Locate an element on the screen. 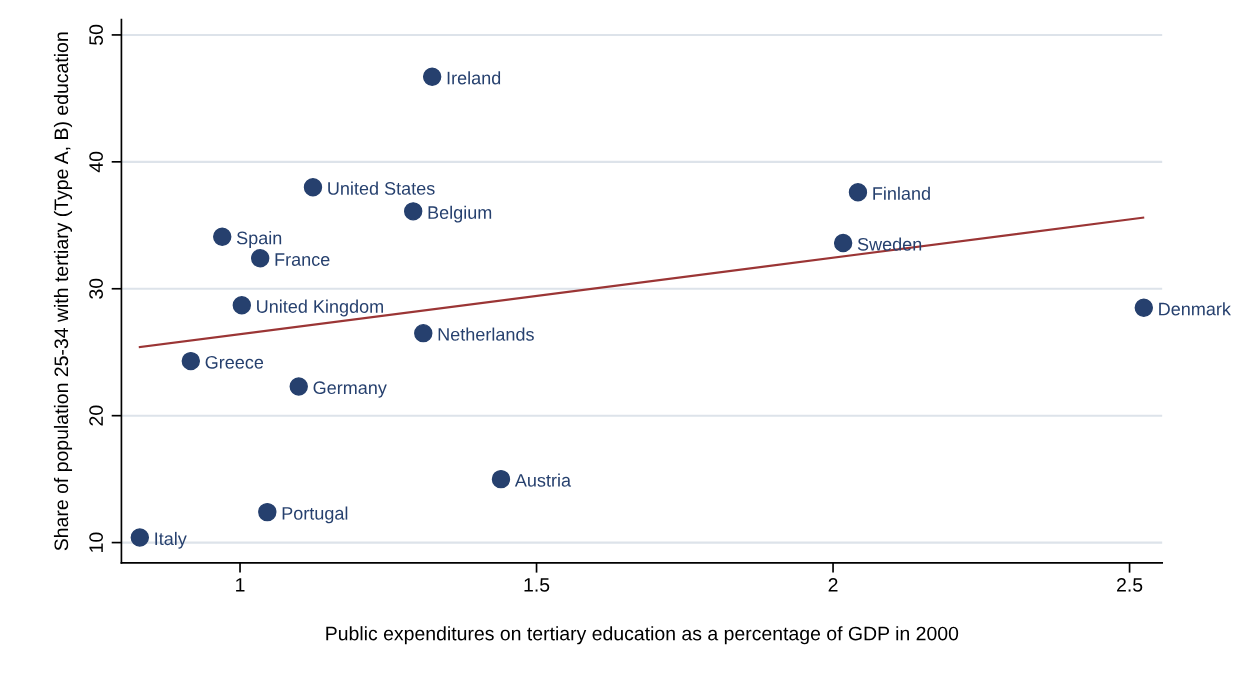 Image resolution: width=1239 pixels, height=679 pixels. annotation: Austria is located at coordinates (543, 480).